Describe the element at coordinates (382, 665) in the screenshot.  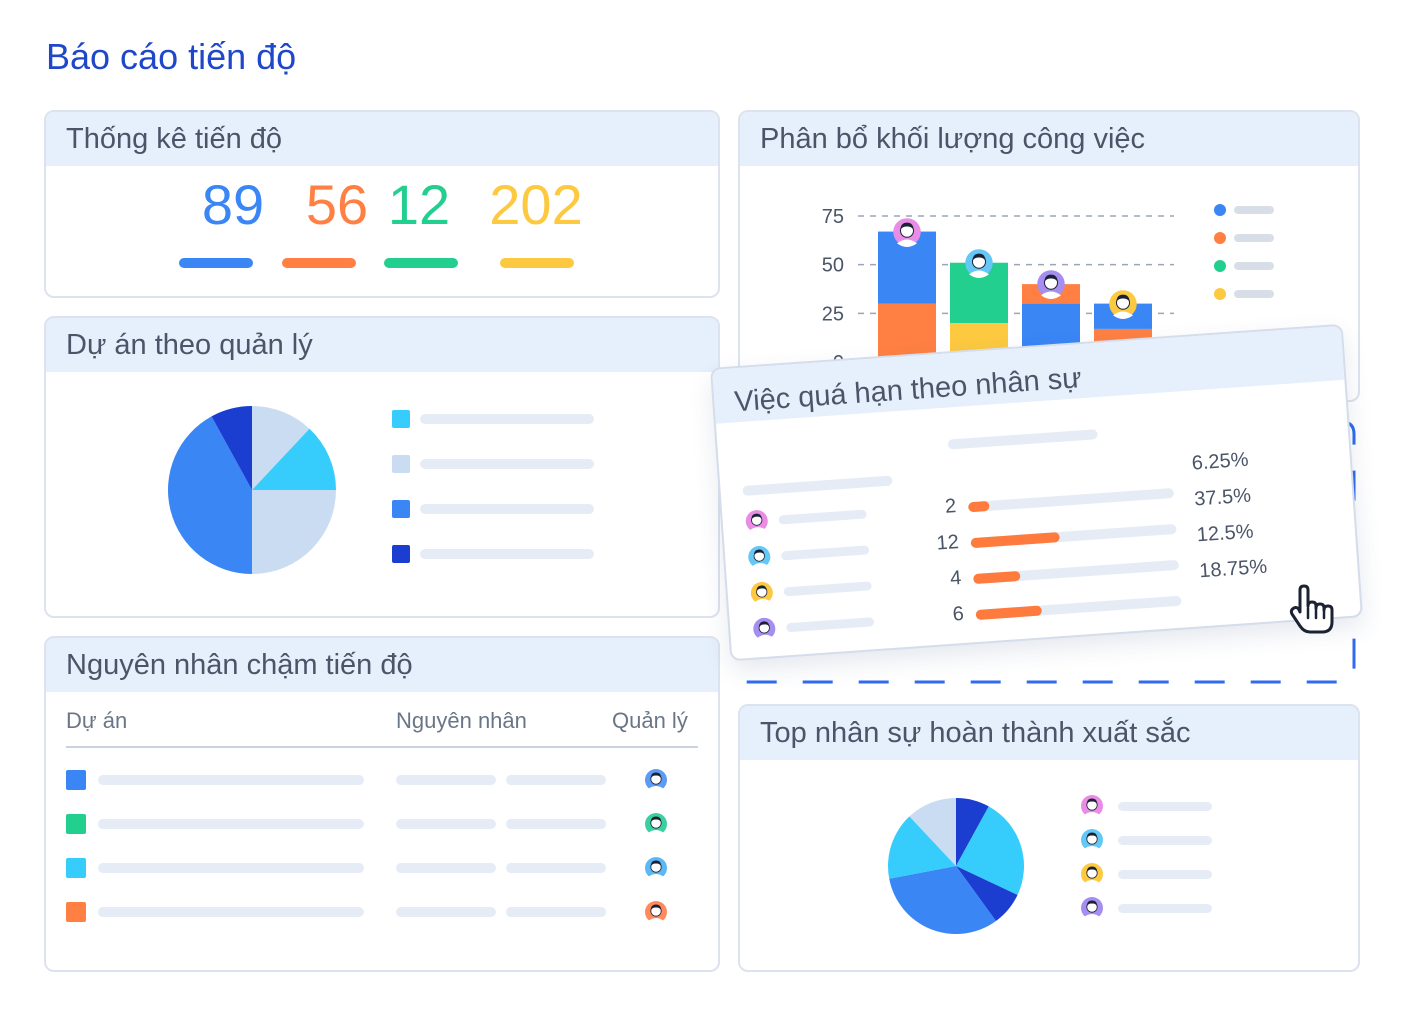
I see `delay-causes-title: Nguyên nhân chậm tiến độ` at that location.